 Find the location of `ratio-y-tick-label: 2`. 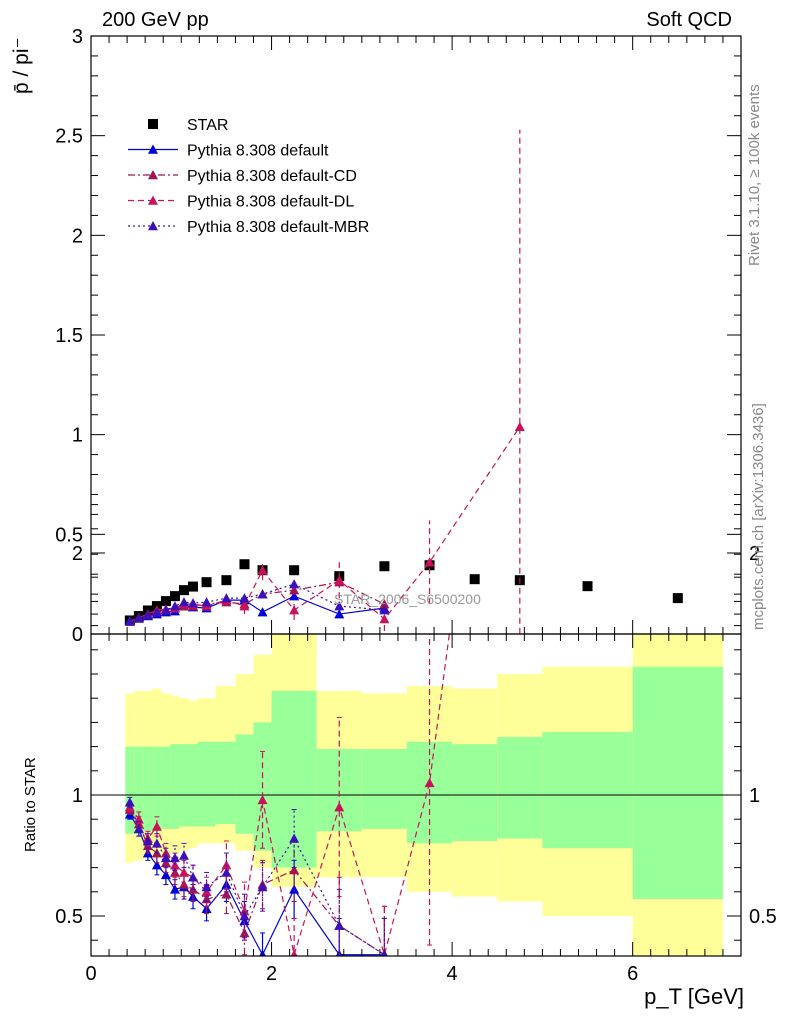

ratio-y-tick-label: 2 is located at coordinates (77, 554).